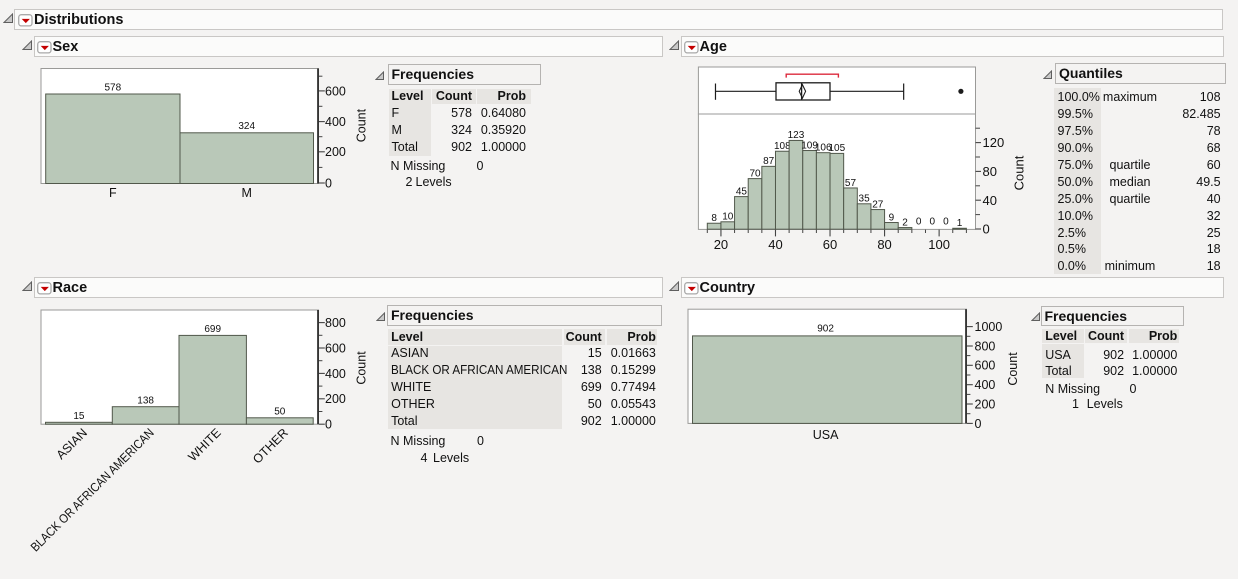  Describe the element at coordinates (892, 217) in the screenshot. I see `svg-text: 9` at that location.